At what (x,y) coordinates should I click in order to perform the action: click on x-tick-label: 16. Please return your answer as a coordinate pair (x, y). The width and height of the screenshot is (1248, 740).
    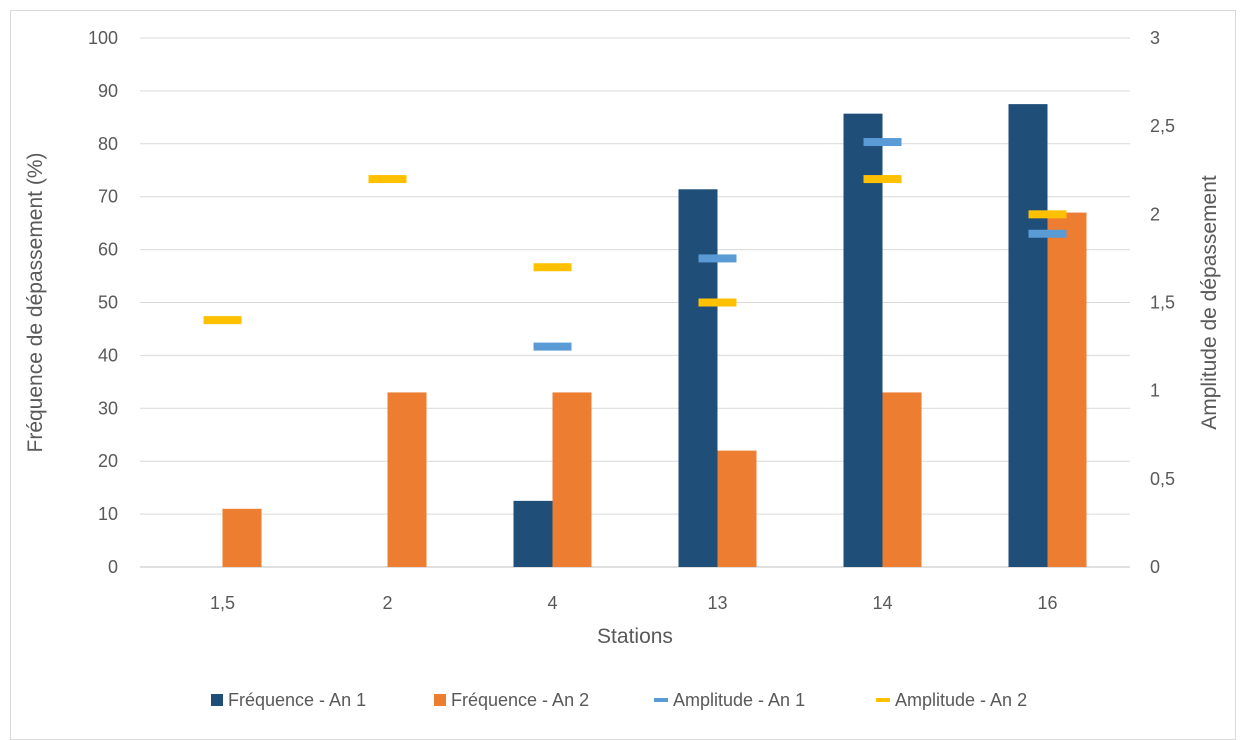
    Looking at the image, I should click on (1047, 603).